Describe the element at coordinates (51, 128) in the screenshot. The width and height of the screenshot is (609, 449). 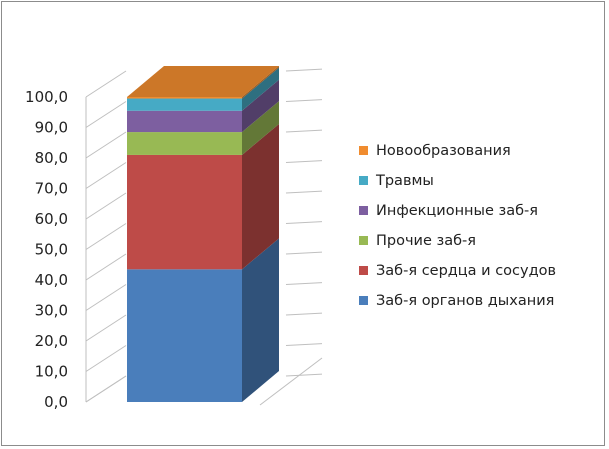
I see `y-tick-label: 90,0` at that location.